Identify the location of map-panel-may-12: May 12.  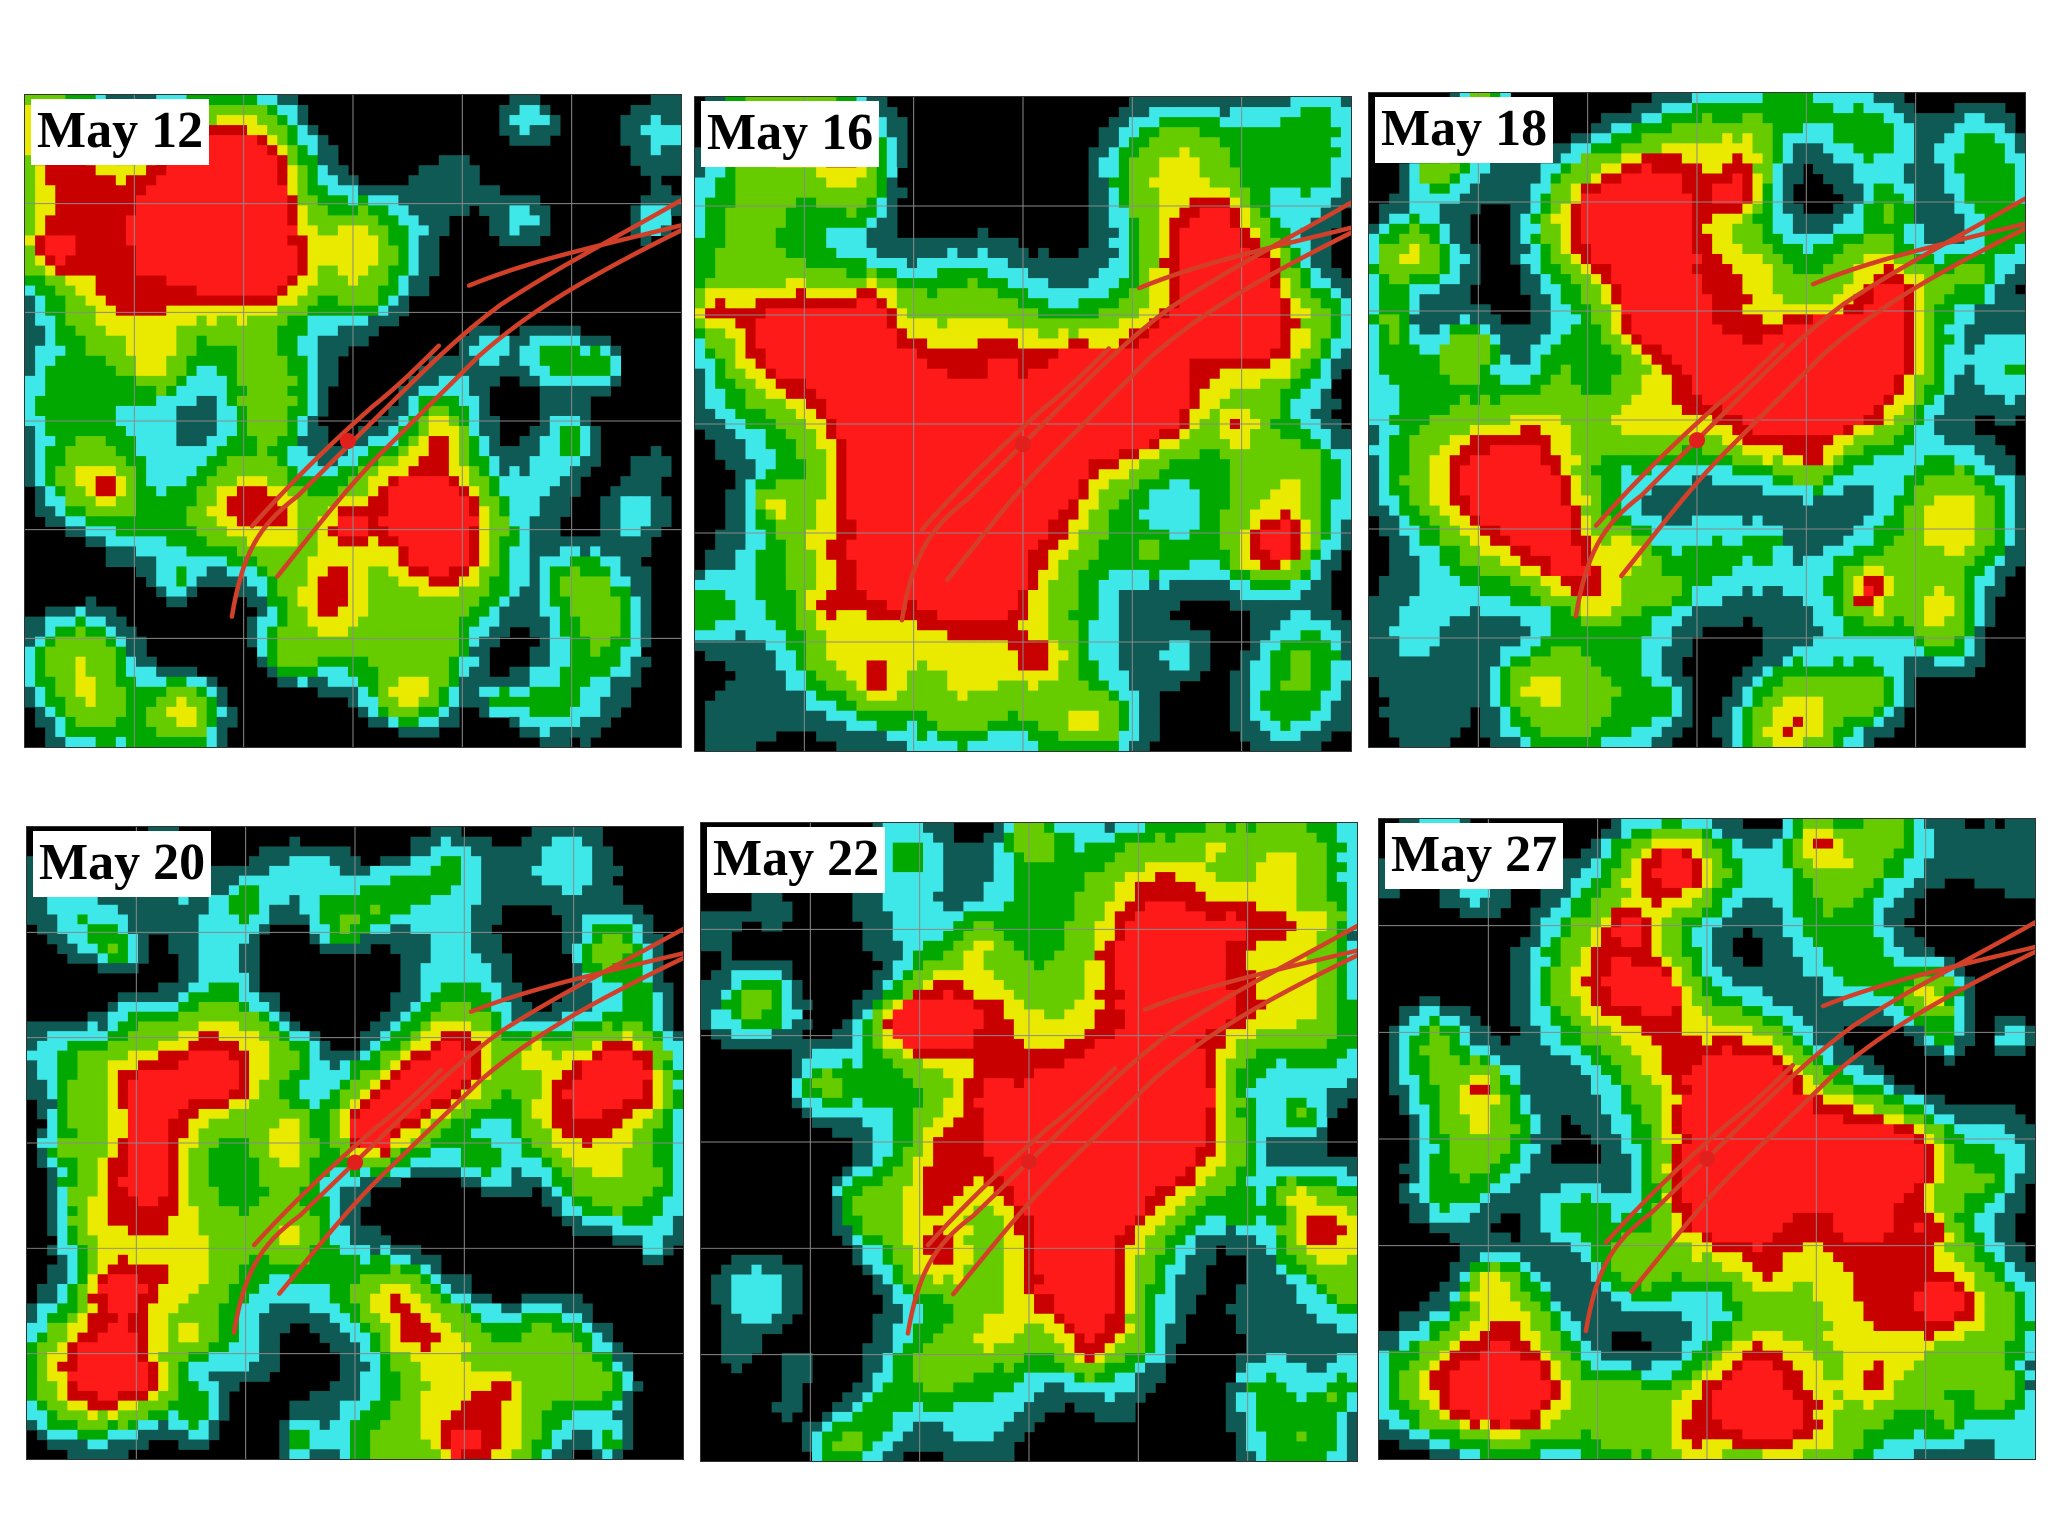
(353, 421).